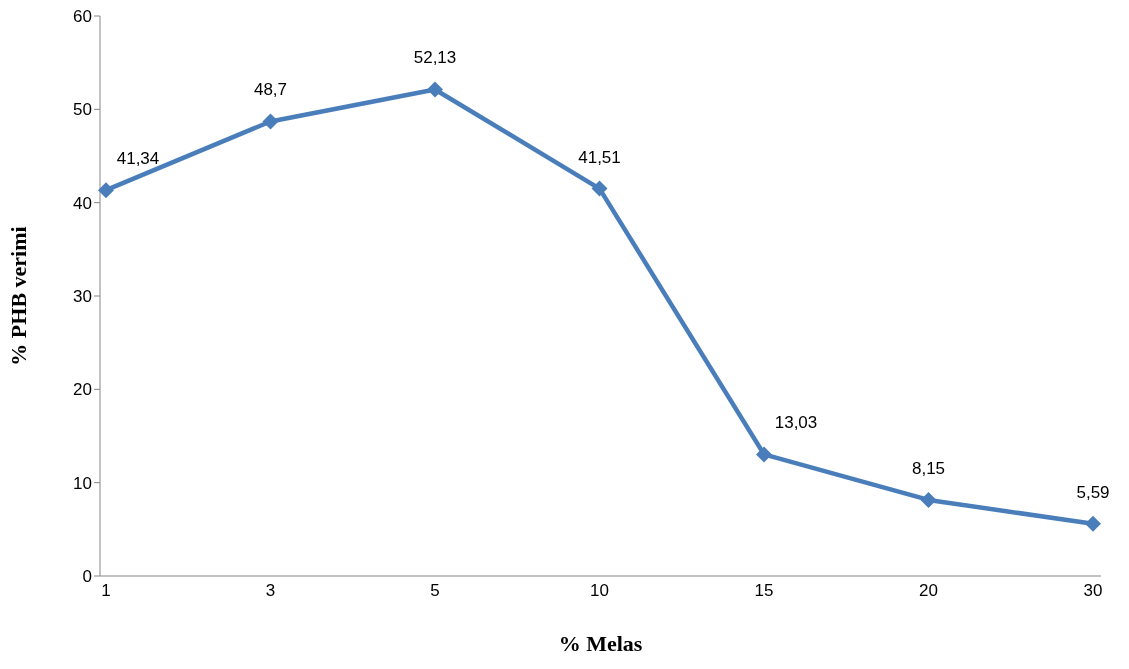 This screenshot has height=669, width=1129. Describe the element at coordinates (270, 591) in the screenshot. I see `x-tick-label: 3` at that location.